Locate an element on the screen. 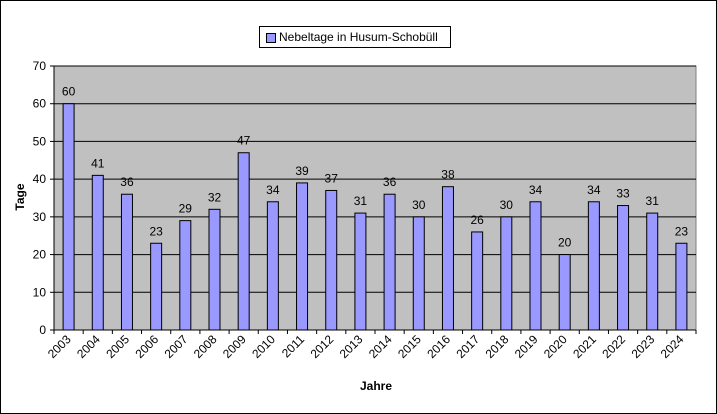  data-label-2017: 26 is located at coordinates (477, 220).